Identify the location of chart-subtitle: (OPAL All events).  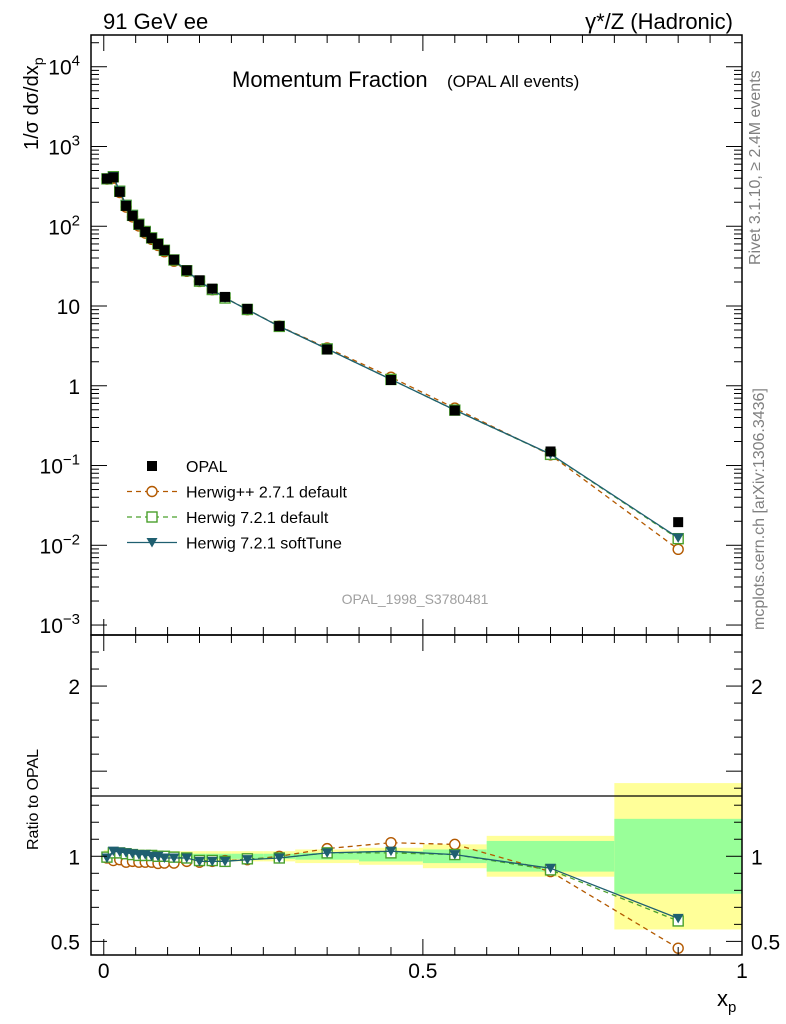
(513, 81).